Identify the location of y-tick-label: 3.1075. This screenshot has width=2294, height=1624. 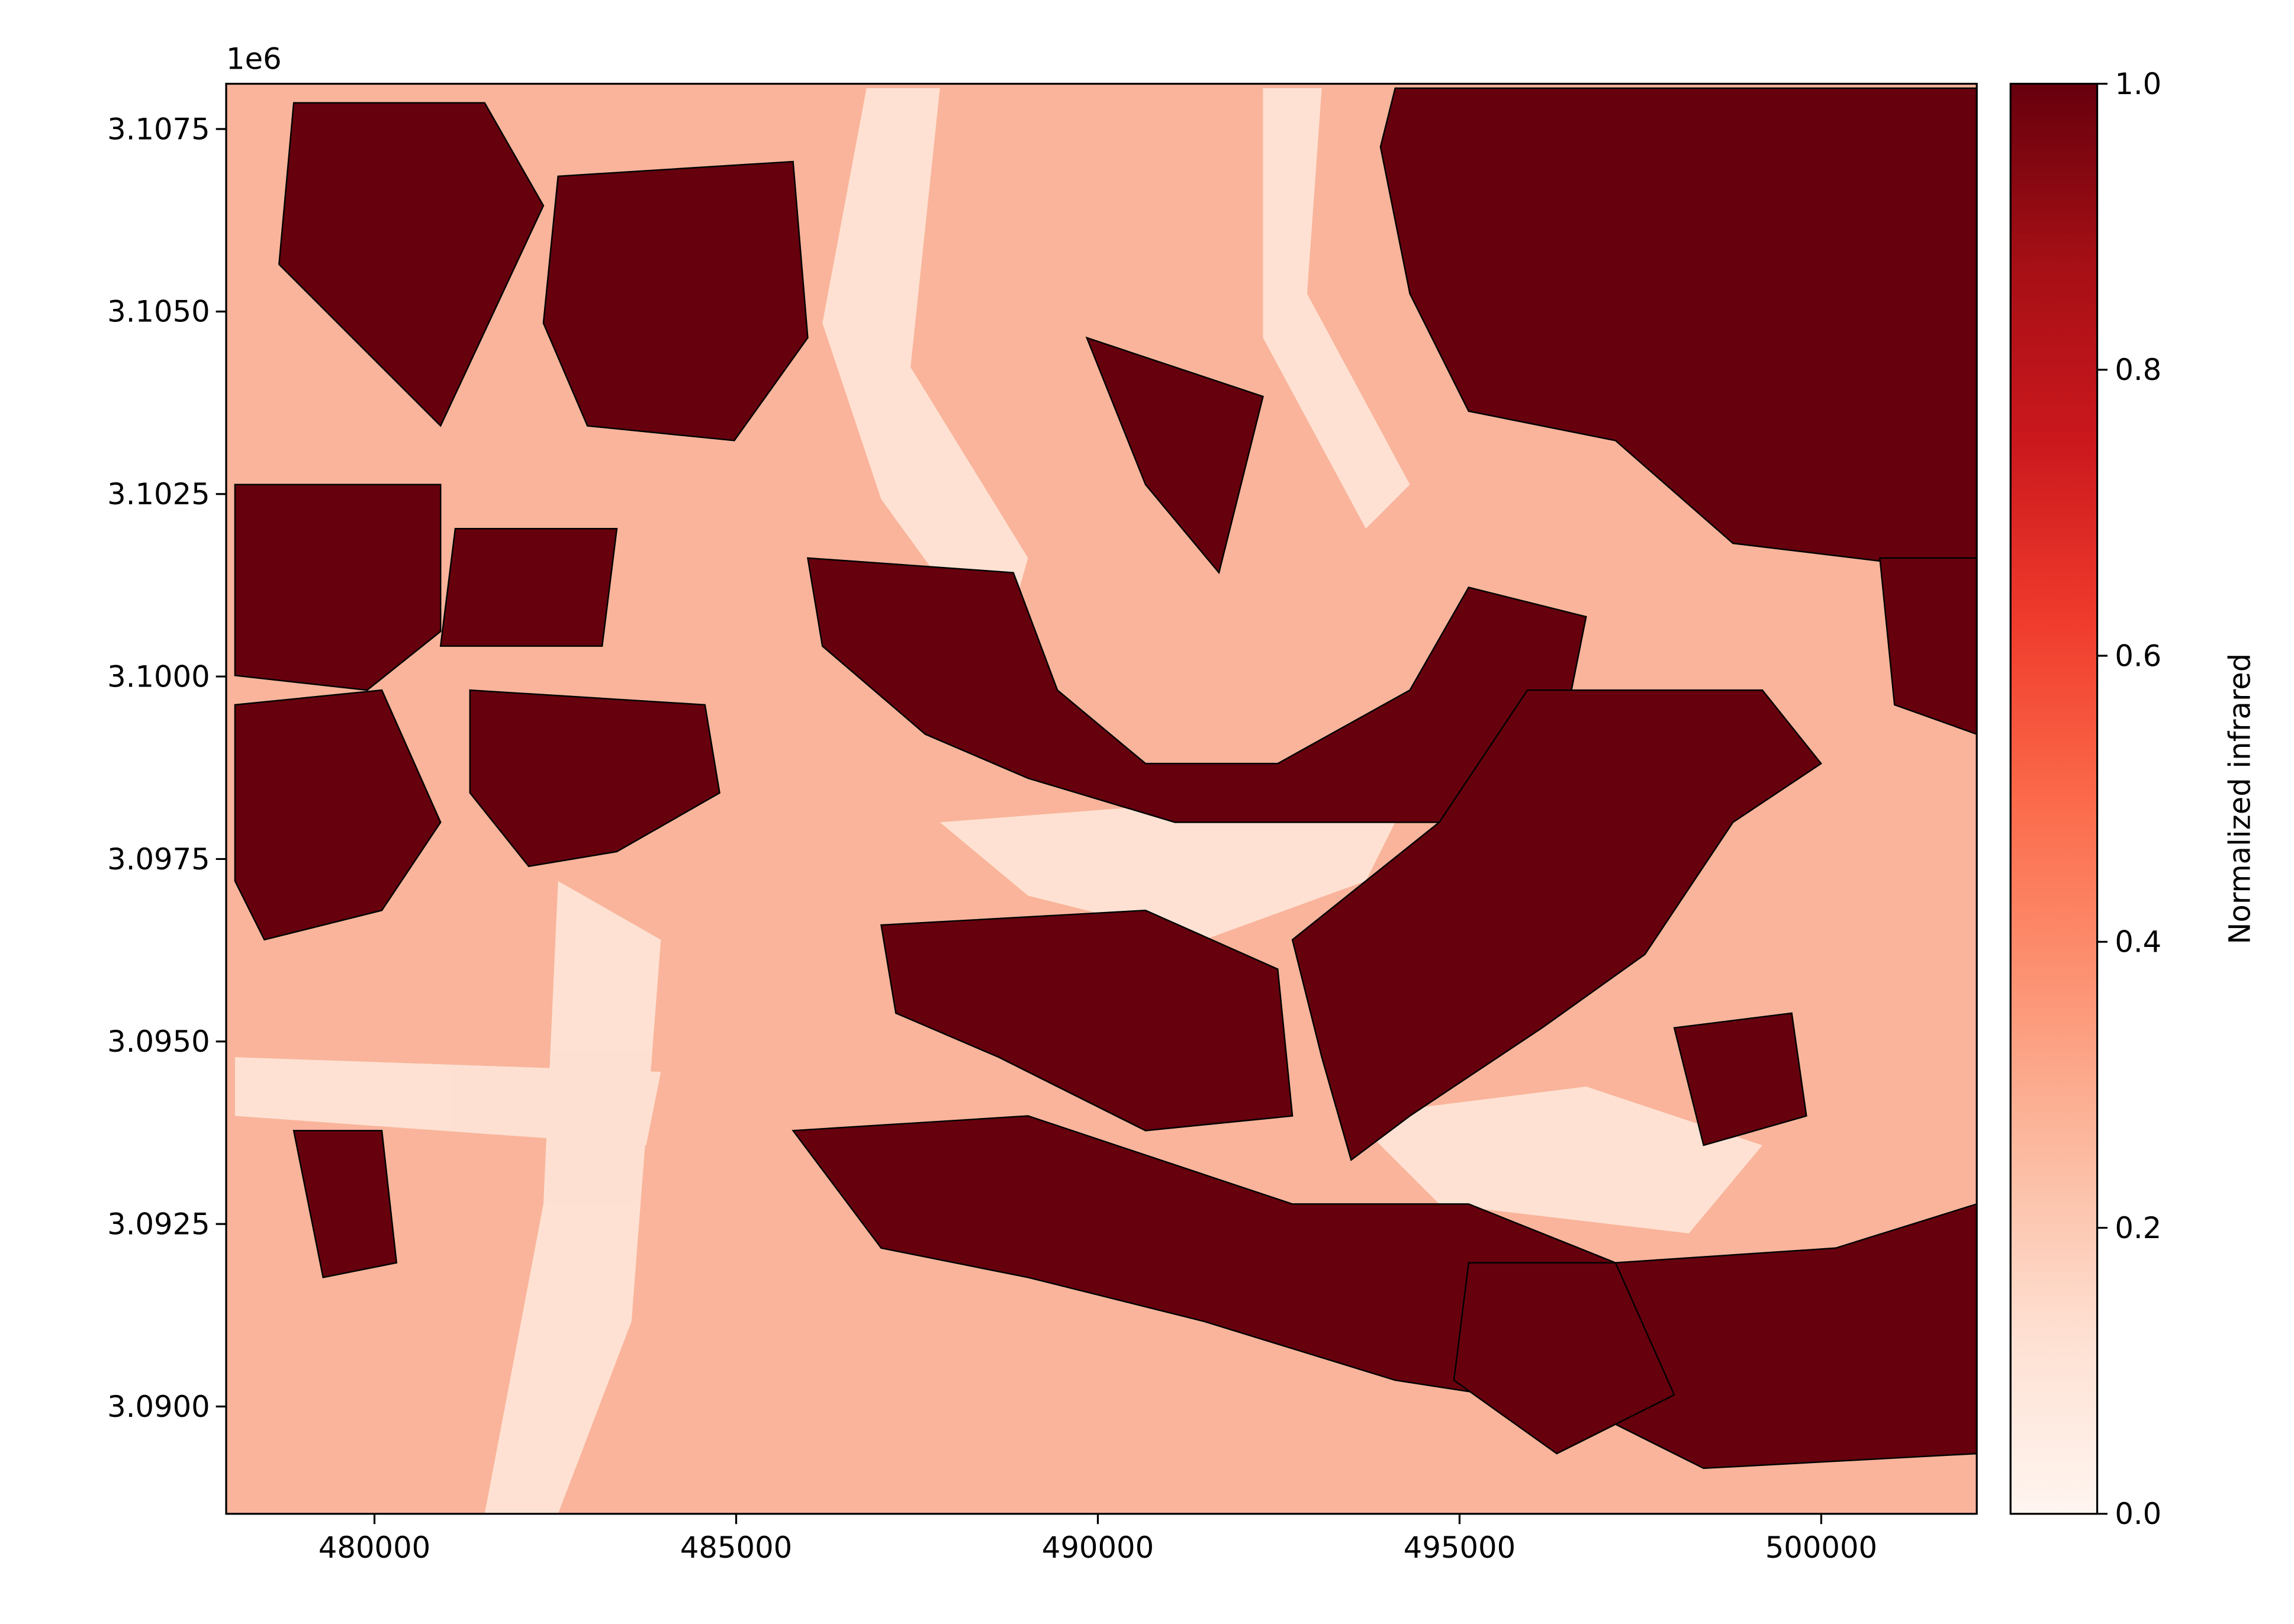
(158, 129).